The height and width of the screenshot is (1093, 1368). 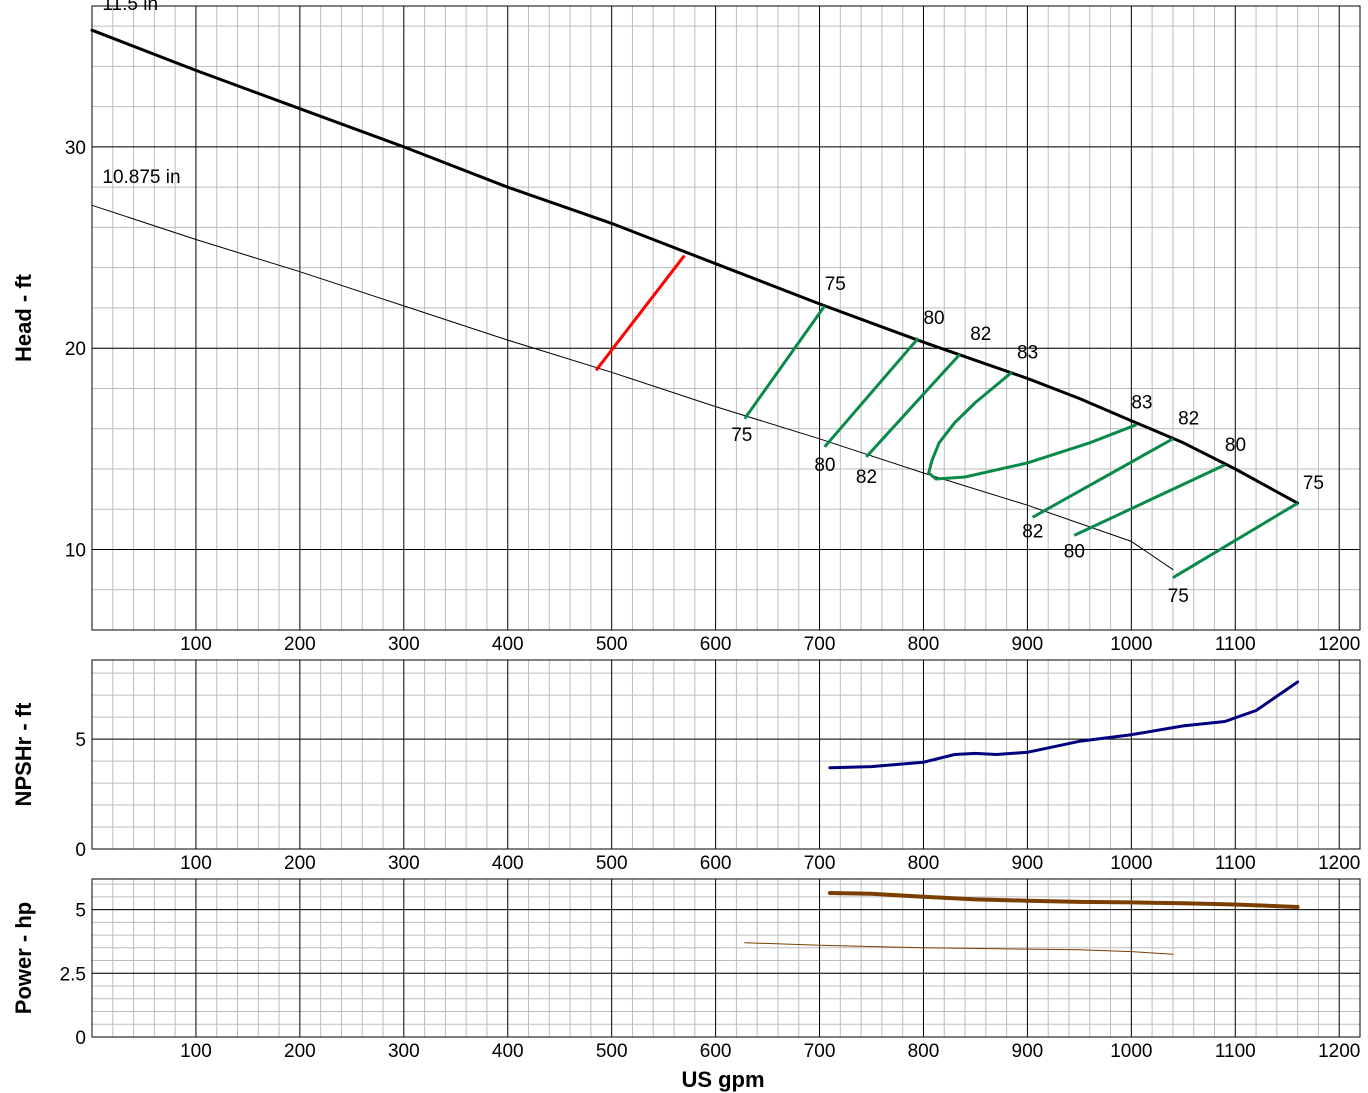 What do you see at coordinates (640, 313) in the screenshot?
I see `limit-line` at bounding box center [640, 313].